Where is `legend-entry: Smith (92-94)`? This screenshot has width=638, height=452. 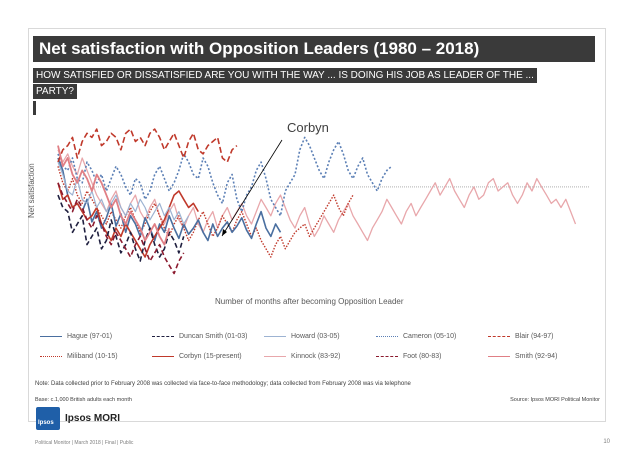
legend-entry: Smith (92-94) is located at coordinates (522, 356).